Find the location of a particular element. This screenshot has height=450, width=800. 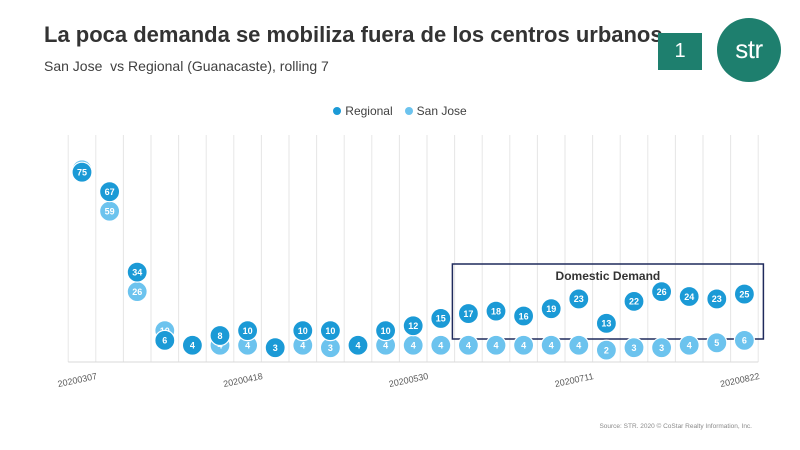

data-label-san-jose-19: 2 is located at coordinates (606, 350).